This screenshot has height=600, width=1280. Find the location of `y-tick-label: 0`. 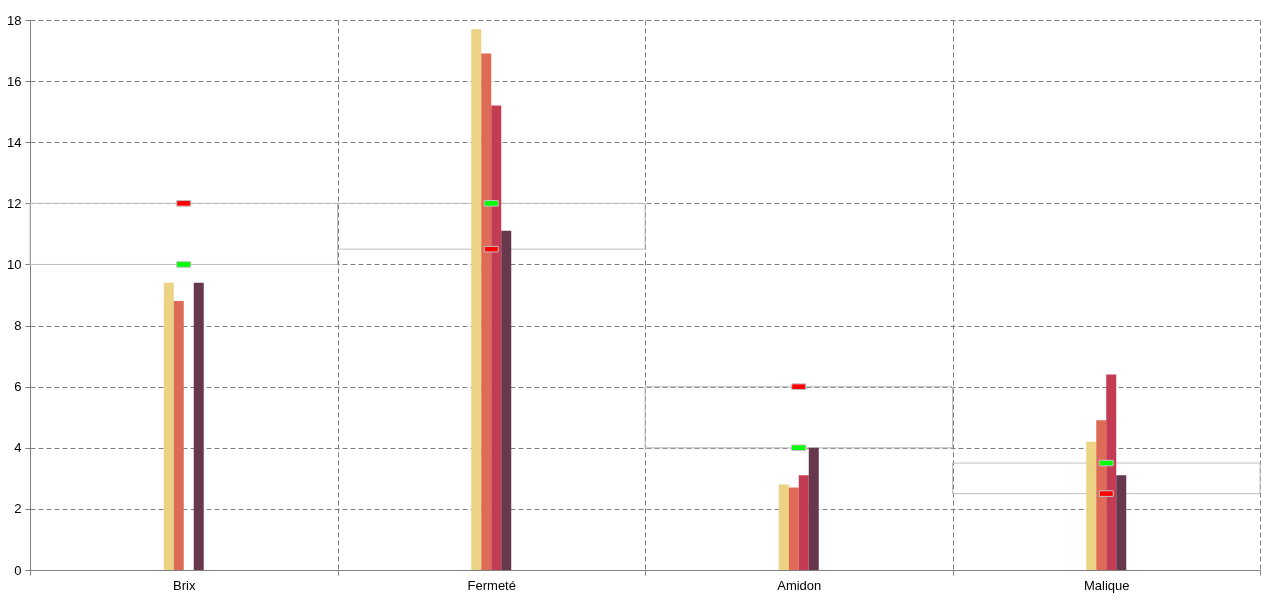

y-tick-label: 0 is located at coordinates (18, 570).